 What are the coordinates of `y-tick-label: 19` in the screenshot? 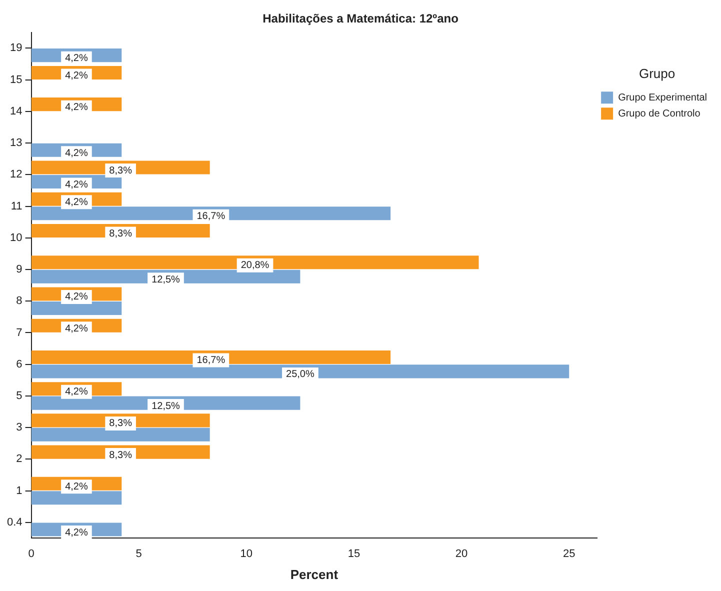 It's located at (16, 48).